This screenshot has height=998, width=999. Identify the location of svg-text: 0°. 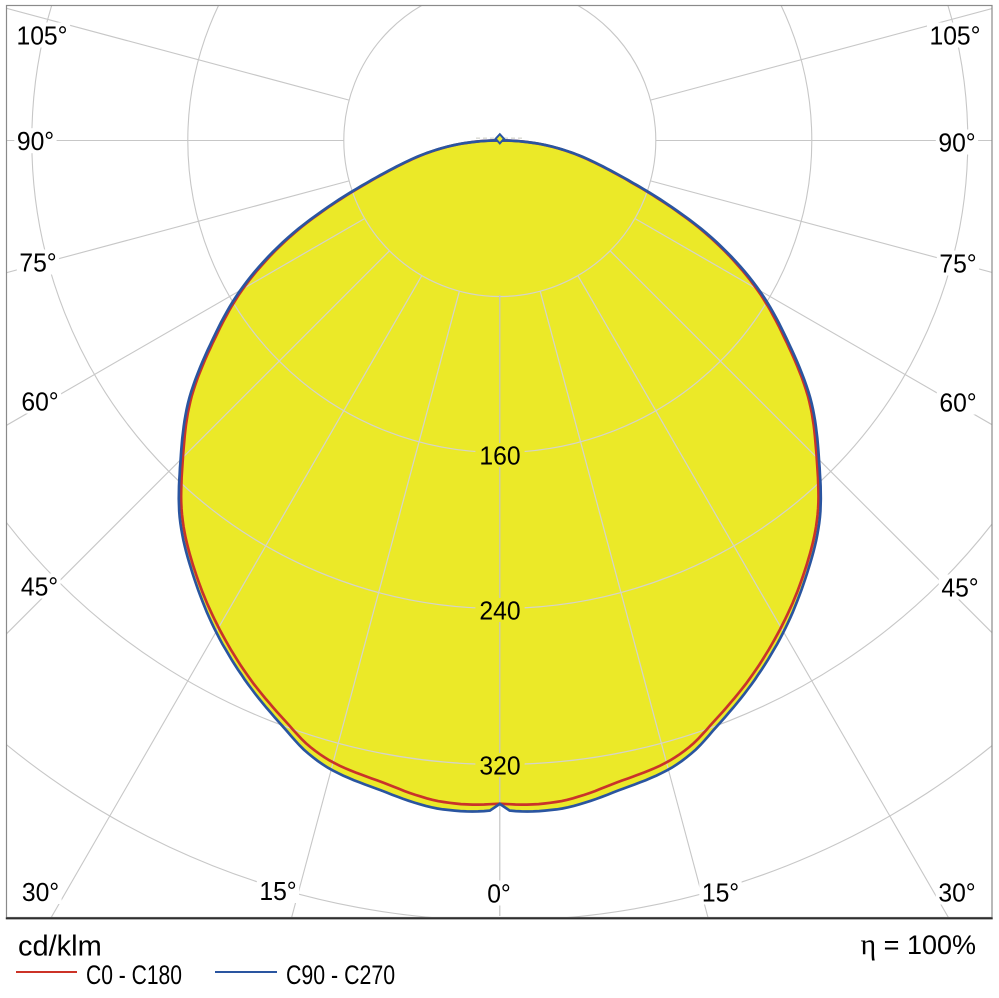
(499, 894).